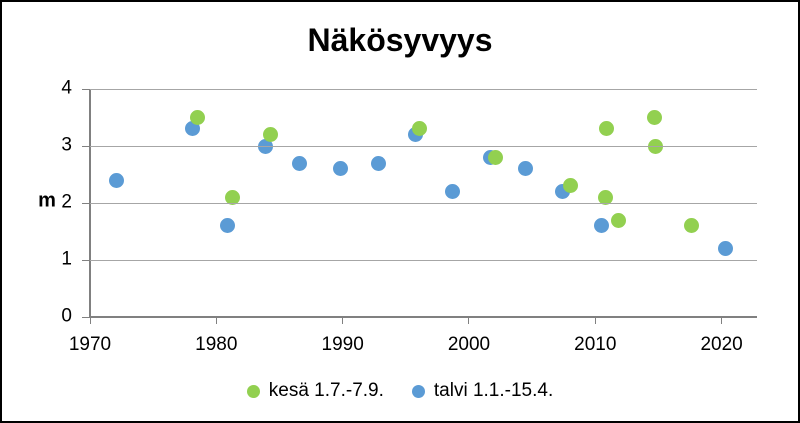 The image size is (800, 423). Describe the element at coordinates (47, 200) in the screenshot. I see `y-axis-label: m` at that location.